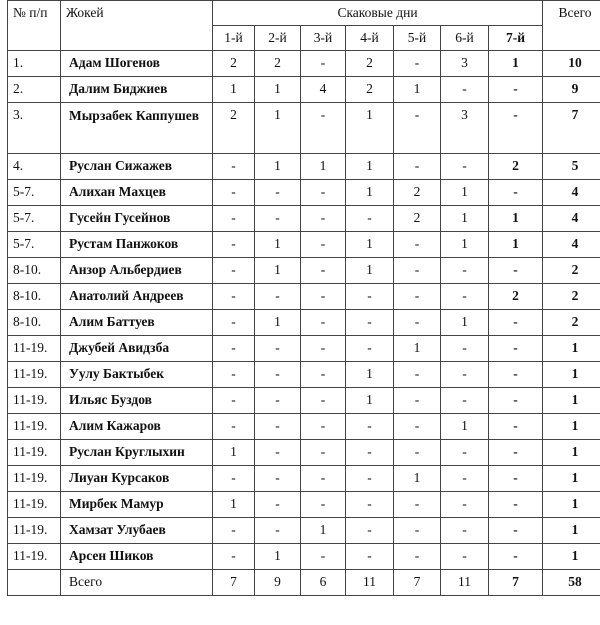  What do you see at coordinates (136, 89) in the screenshot?
I see `jockey-name: Далим Биджиев` at bounding box center [136, 89].